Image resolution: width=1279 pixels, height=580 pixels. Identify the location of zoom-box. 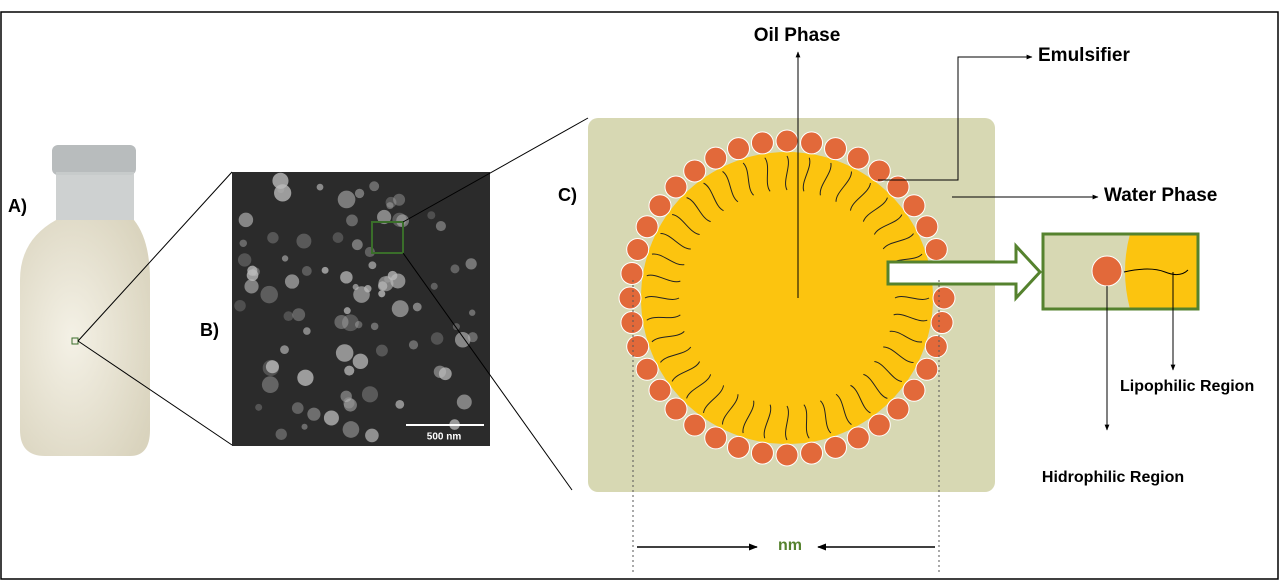
(387, 237).